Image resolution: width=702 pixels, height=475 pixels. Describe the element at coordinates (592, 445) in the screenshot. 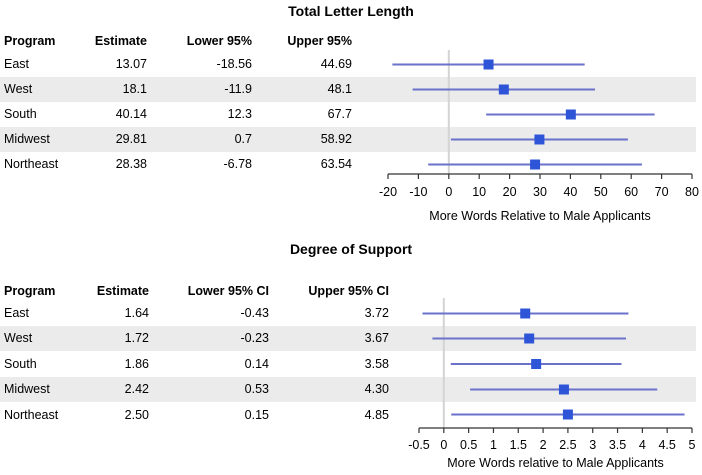

I see `x-axis-tick-label: 3` at that location.